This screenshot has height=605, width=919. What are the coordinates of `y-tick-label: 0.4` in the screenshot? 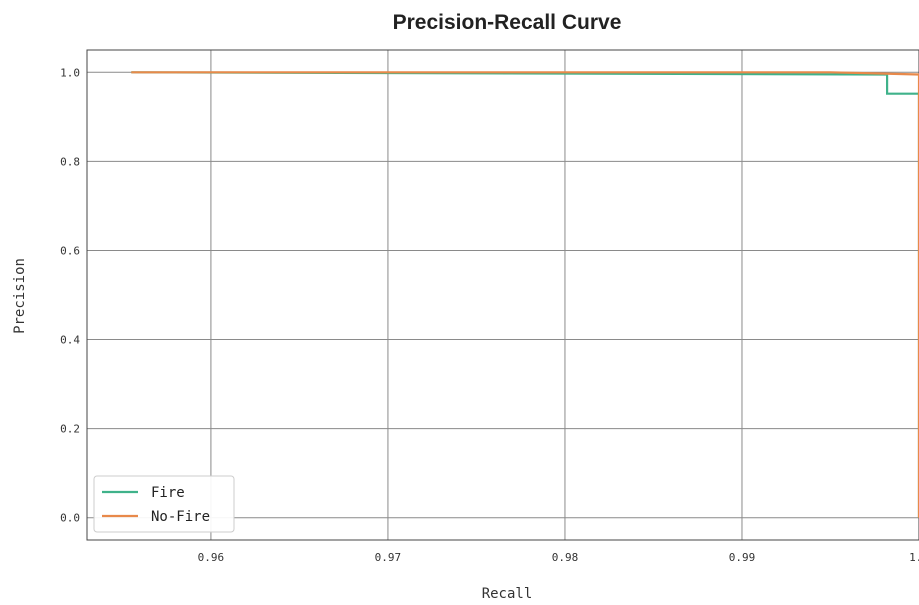 It's located at (70, 340).